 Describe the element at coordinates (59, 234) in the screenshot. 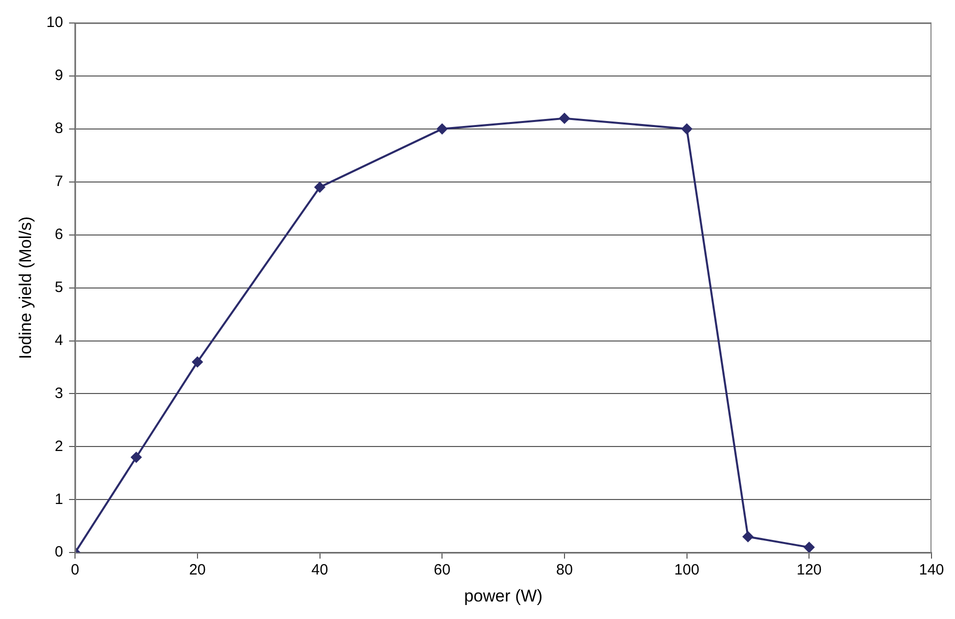

I see `y-tick-label: 6` at that location.